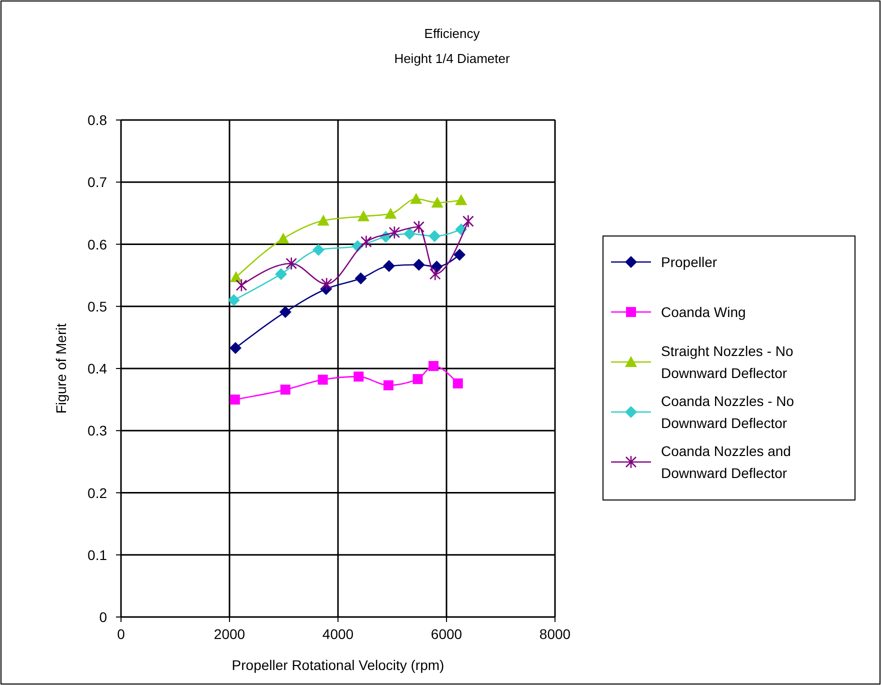 The image size is (881, 685). What do you see at coordinates (98, 306) in the screenshot?
I see `y-tick-label: 0.5` at bounding box center [98, 306].